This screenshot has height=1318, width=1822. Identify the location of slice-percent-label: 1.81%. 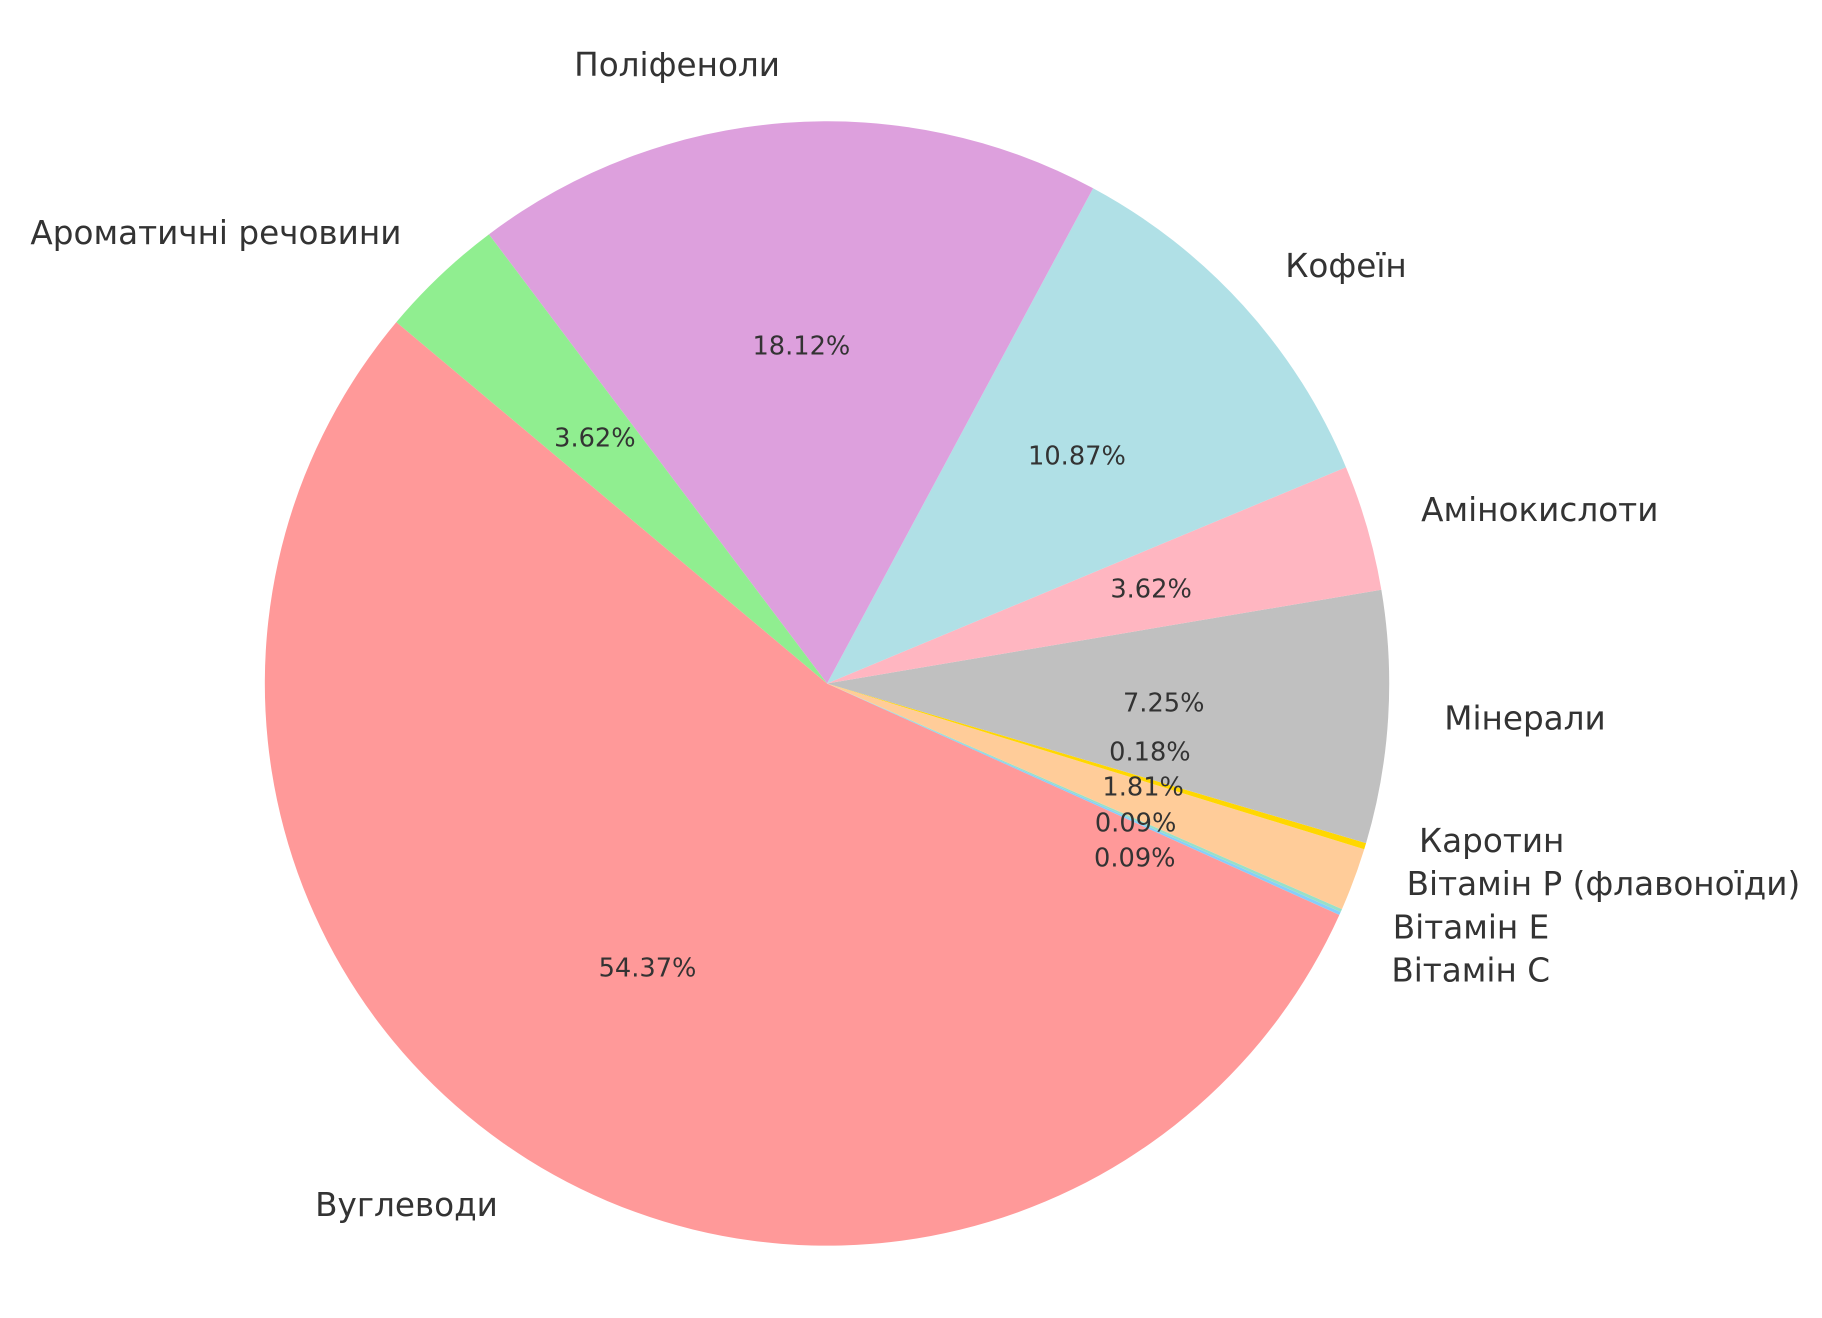
(1143, 787).